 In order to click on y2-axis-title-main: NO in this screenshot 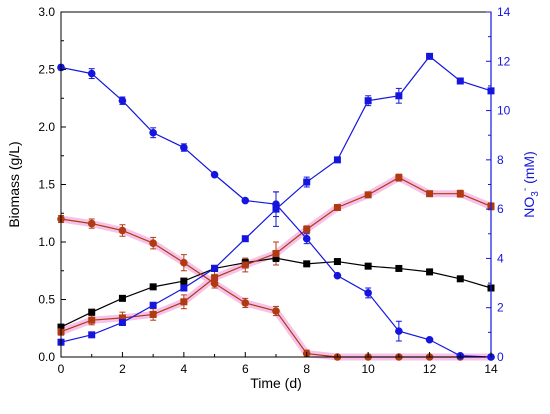, I will do `click(529, 207)`.